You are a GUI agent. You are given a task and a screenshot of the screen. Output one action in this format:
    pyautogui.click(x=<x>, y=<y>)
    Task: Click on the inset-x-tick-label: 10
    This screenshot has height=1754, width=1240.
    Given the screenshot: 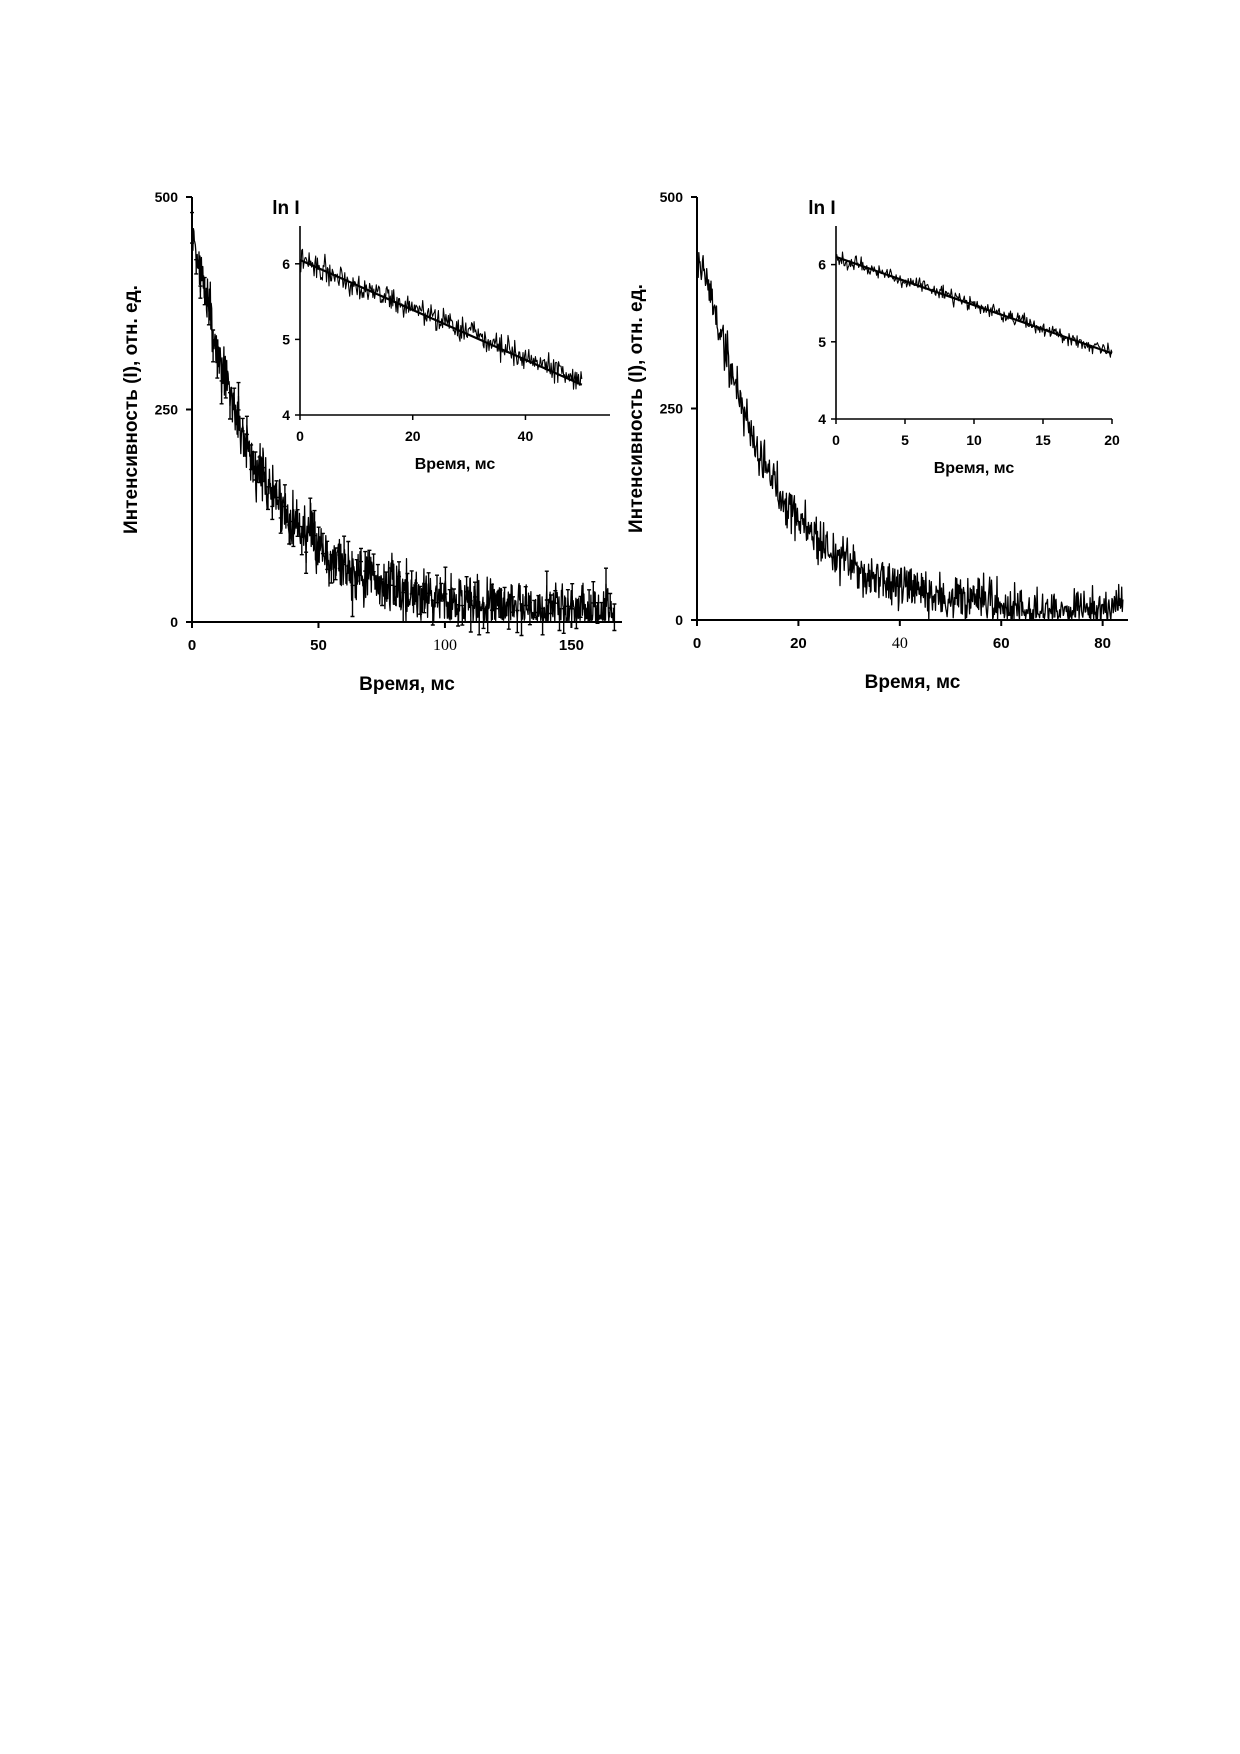 What is the action you would take?
    pyautogui.click(x=974, y=440)
    